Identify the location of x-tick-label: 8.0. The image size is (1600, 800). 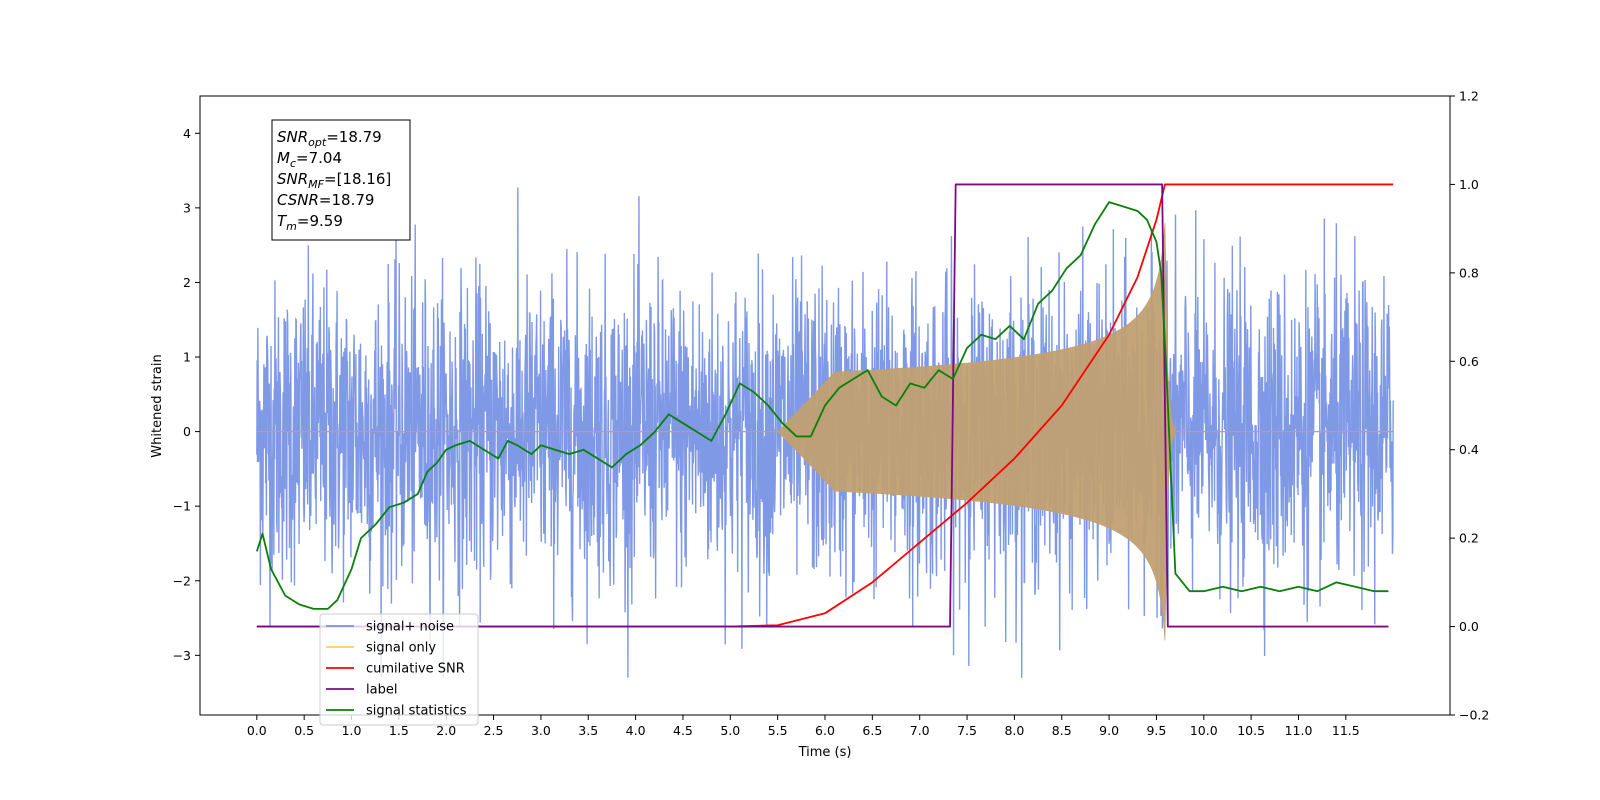
(1014, 730).